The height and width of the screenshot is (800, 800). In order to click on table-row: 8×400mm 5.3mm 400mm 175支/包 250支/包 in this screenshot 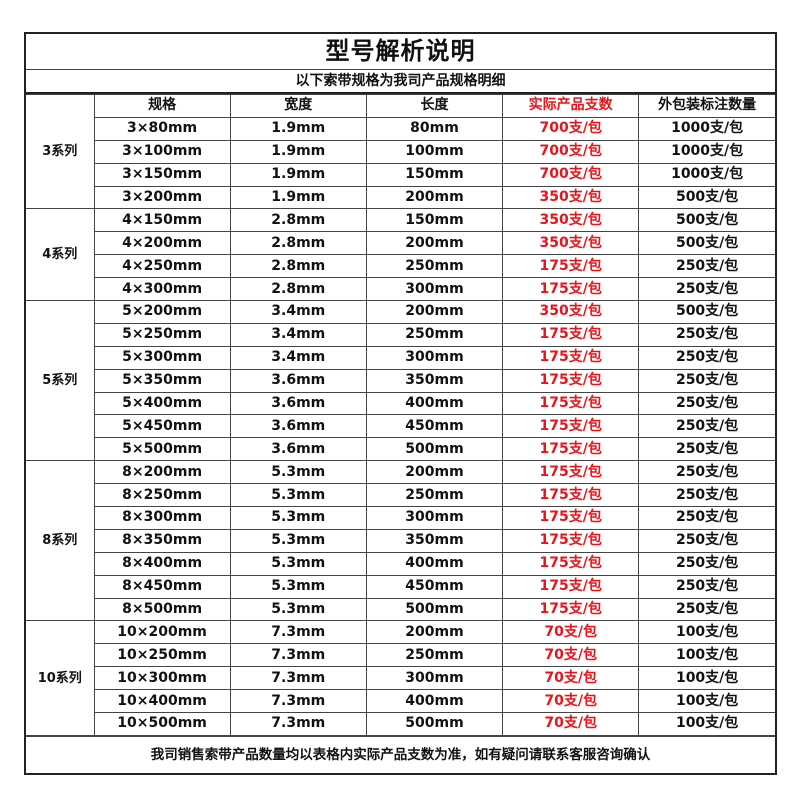, I will do `click(400, 563)`.